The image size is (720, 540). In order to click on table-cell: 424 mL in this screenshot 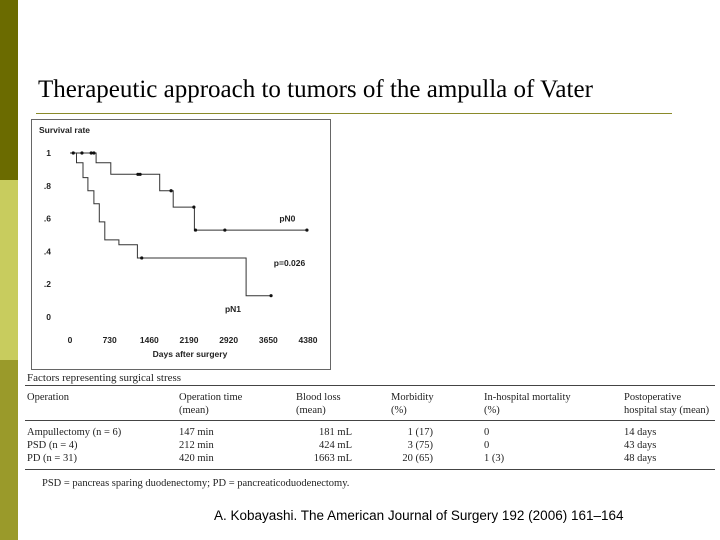, I will do `click(335, 445)`.